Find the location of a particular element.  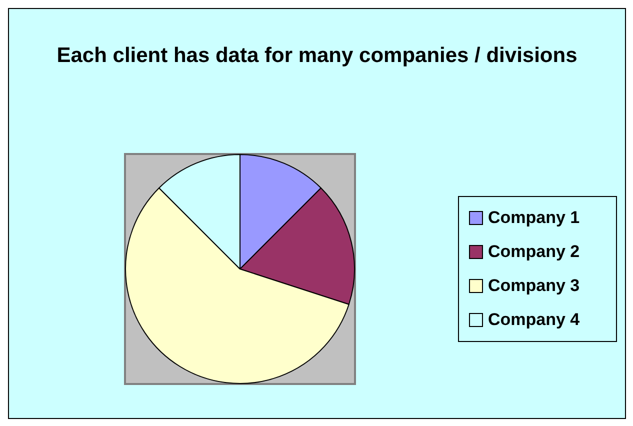

legend-label: Company 3 is located at coordinates (534, 286).